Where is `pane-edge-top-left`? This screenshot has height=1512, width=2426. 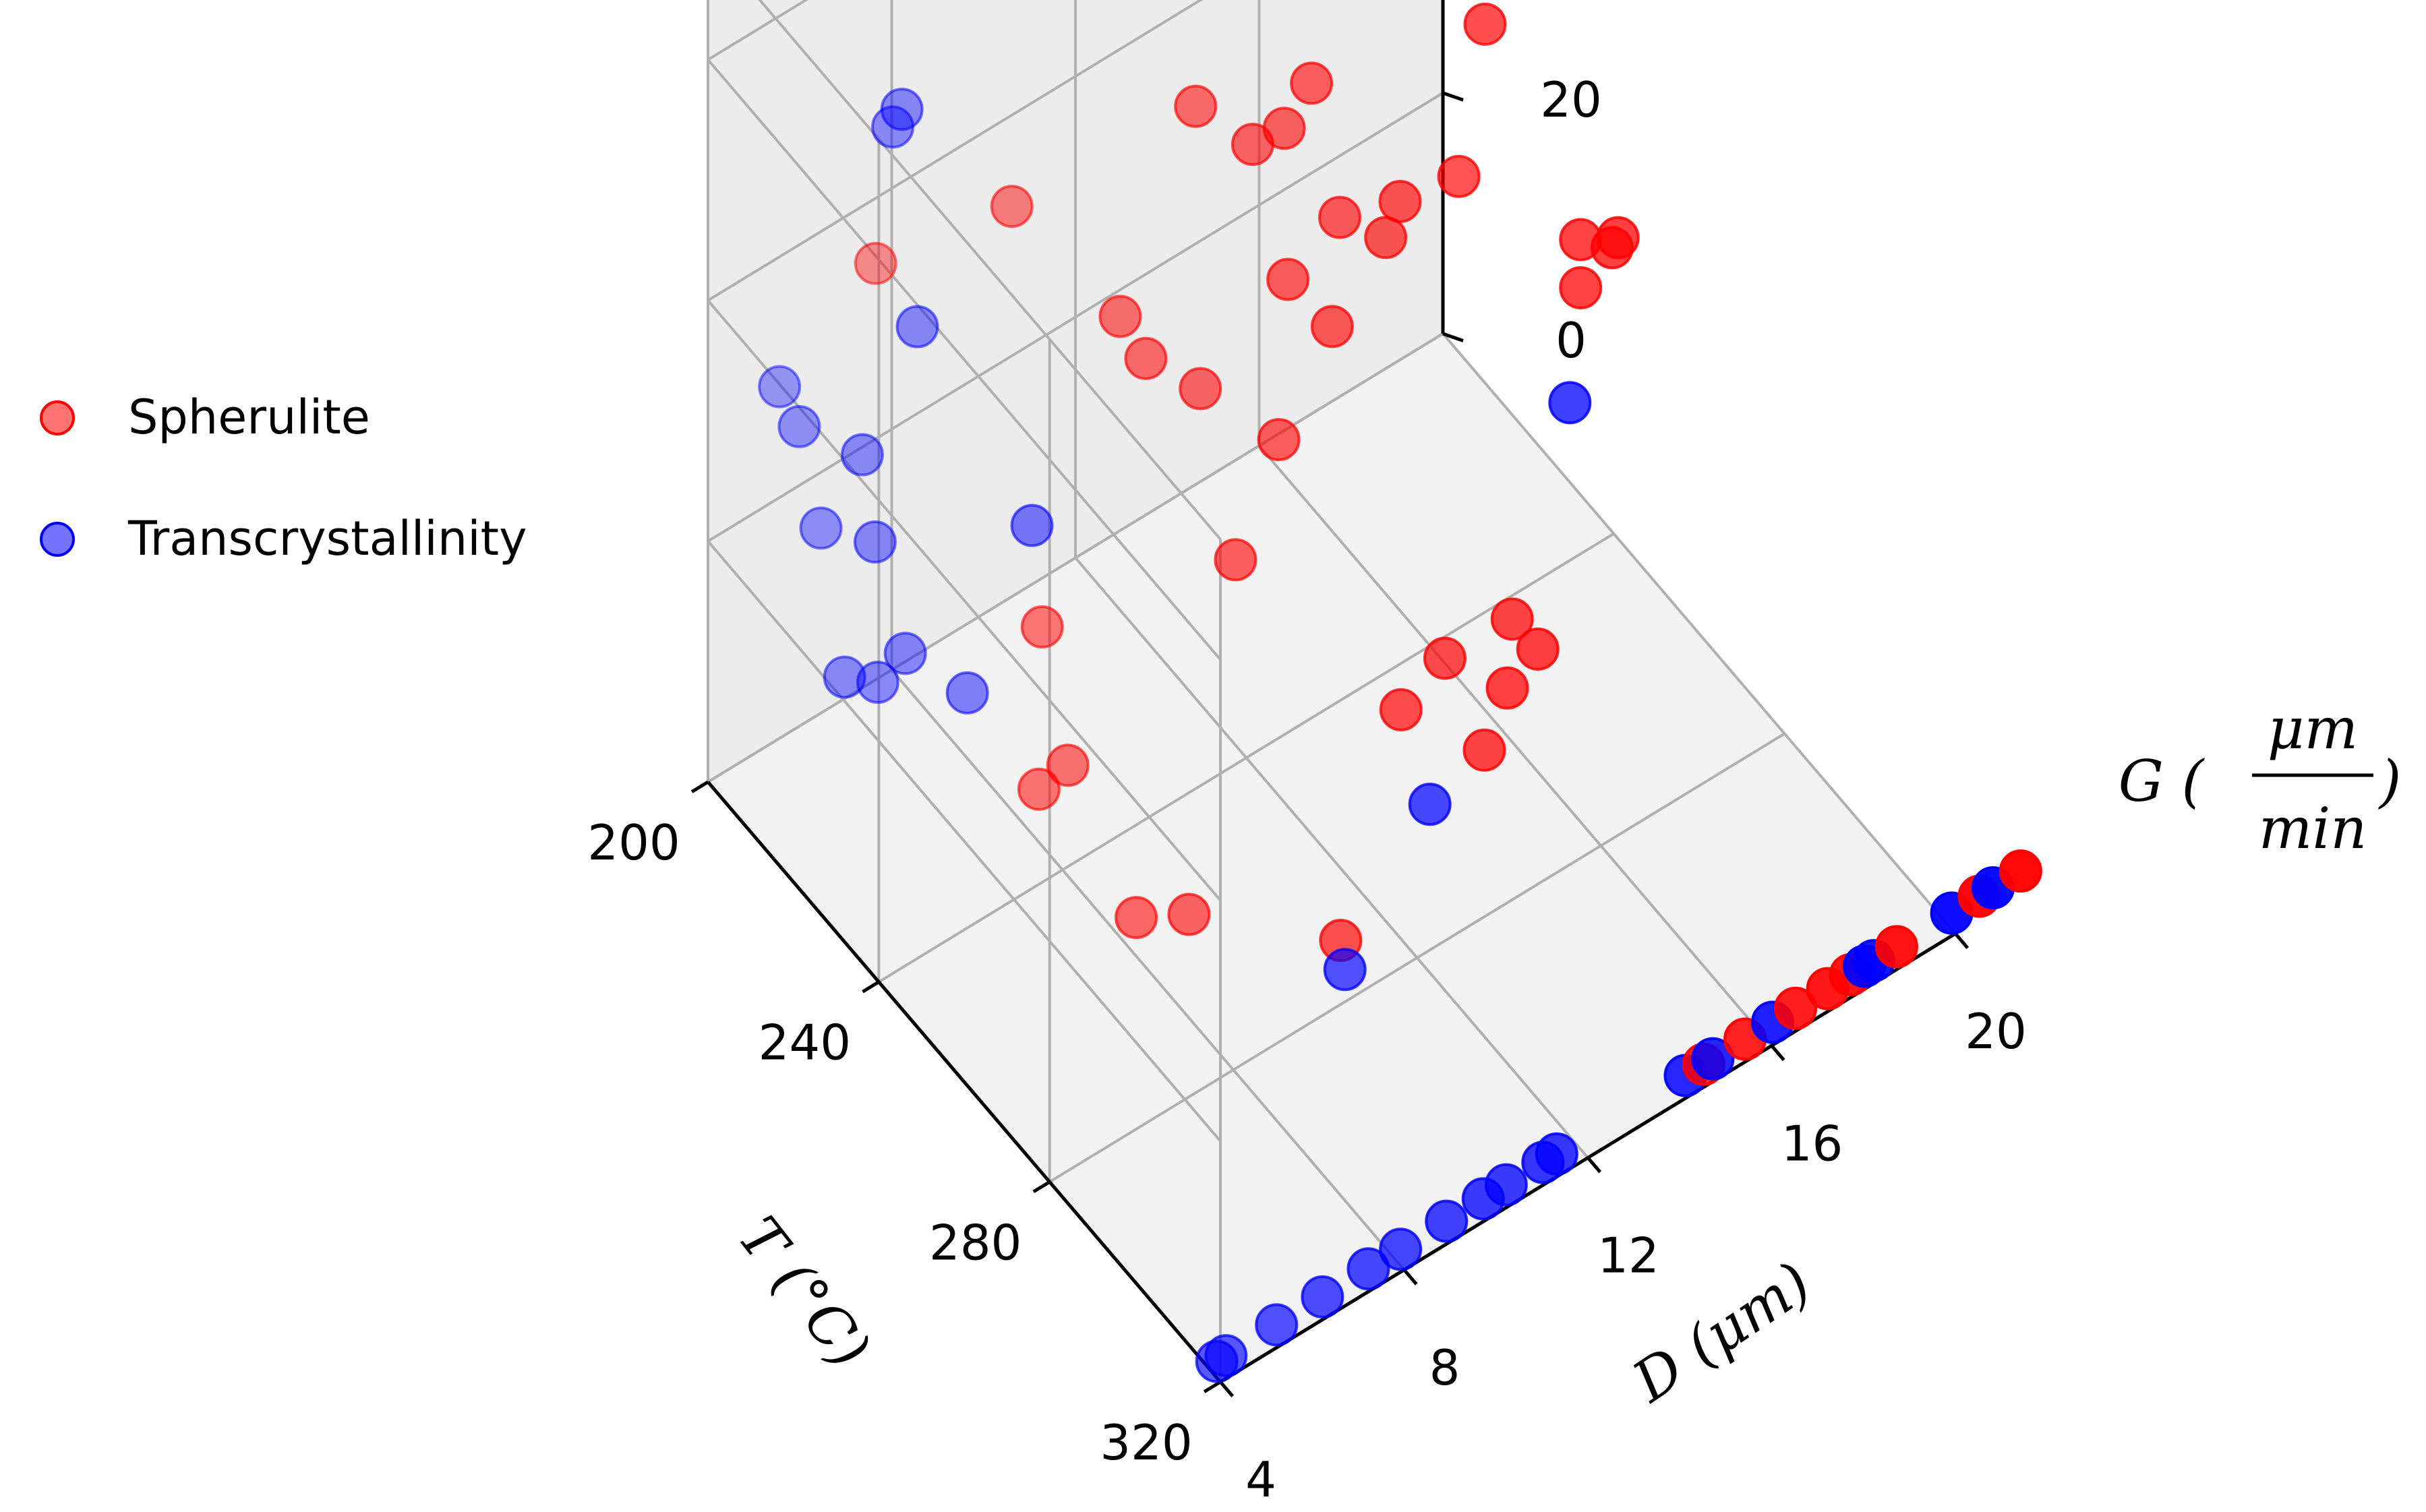
pane-edge-top-left is located at coordinates (990, 270).